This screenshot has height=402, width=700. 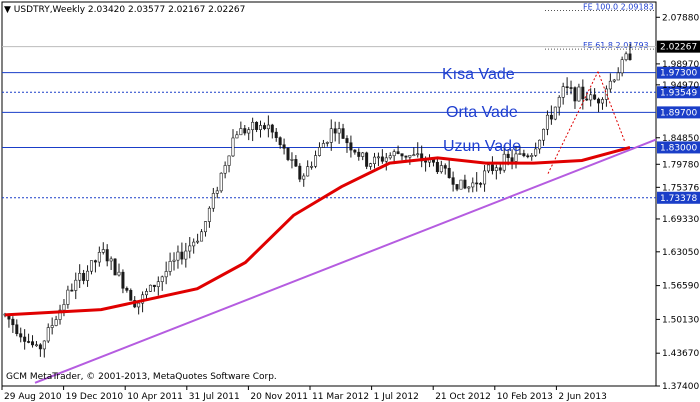 What do you see at coordinates (279, 397) in the screenshot?
I see `time-tick-label: 20 Nov 2011` at bounding box center [279, 397].